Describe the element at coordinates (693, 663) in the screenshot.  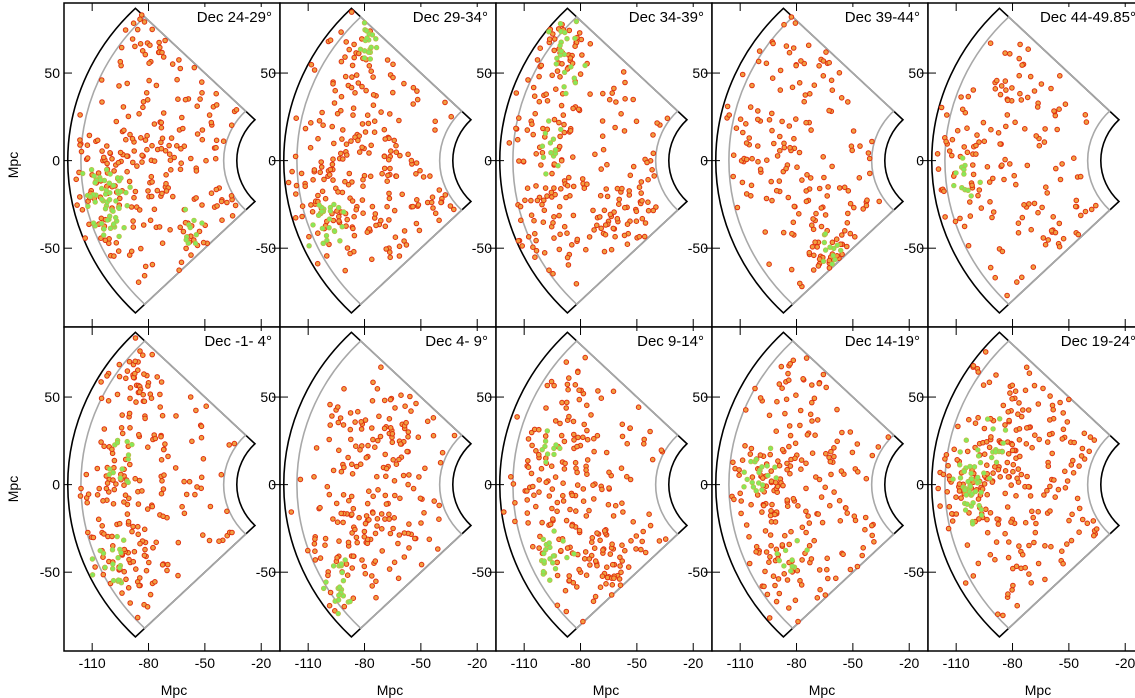
I see `x-tick-label: -20` at that location.